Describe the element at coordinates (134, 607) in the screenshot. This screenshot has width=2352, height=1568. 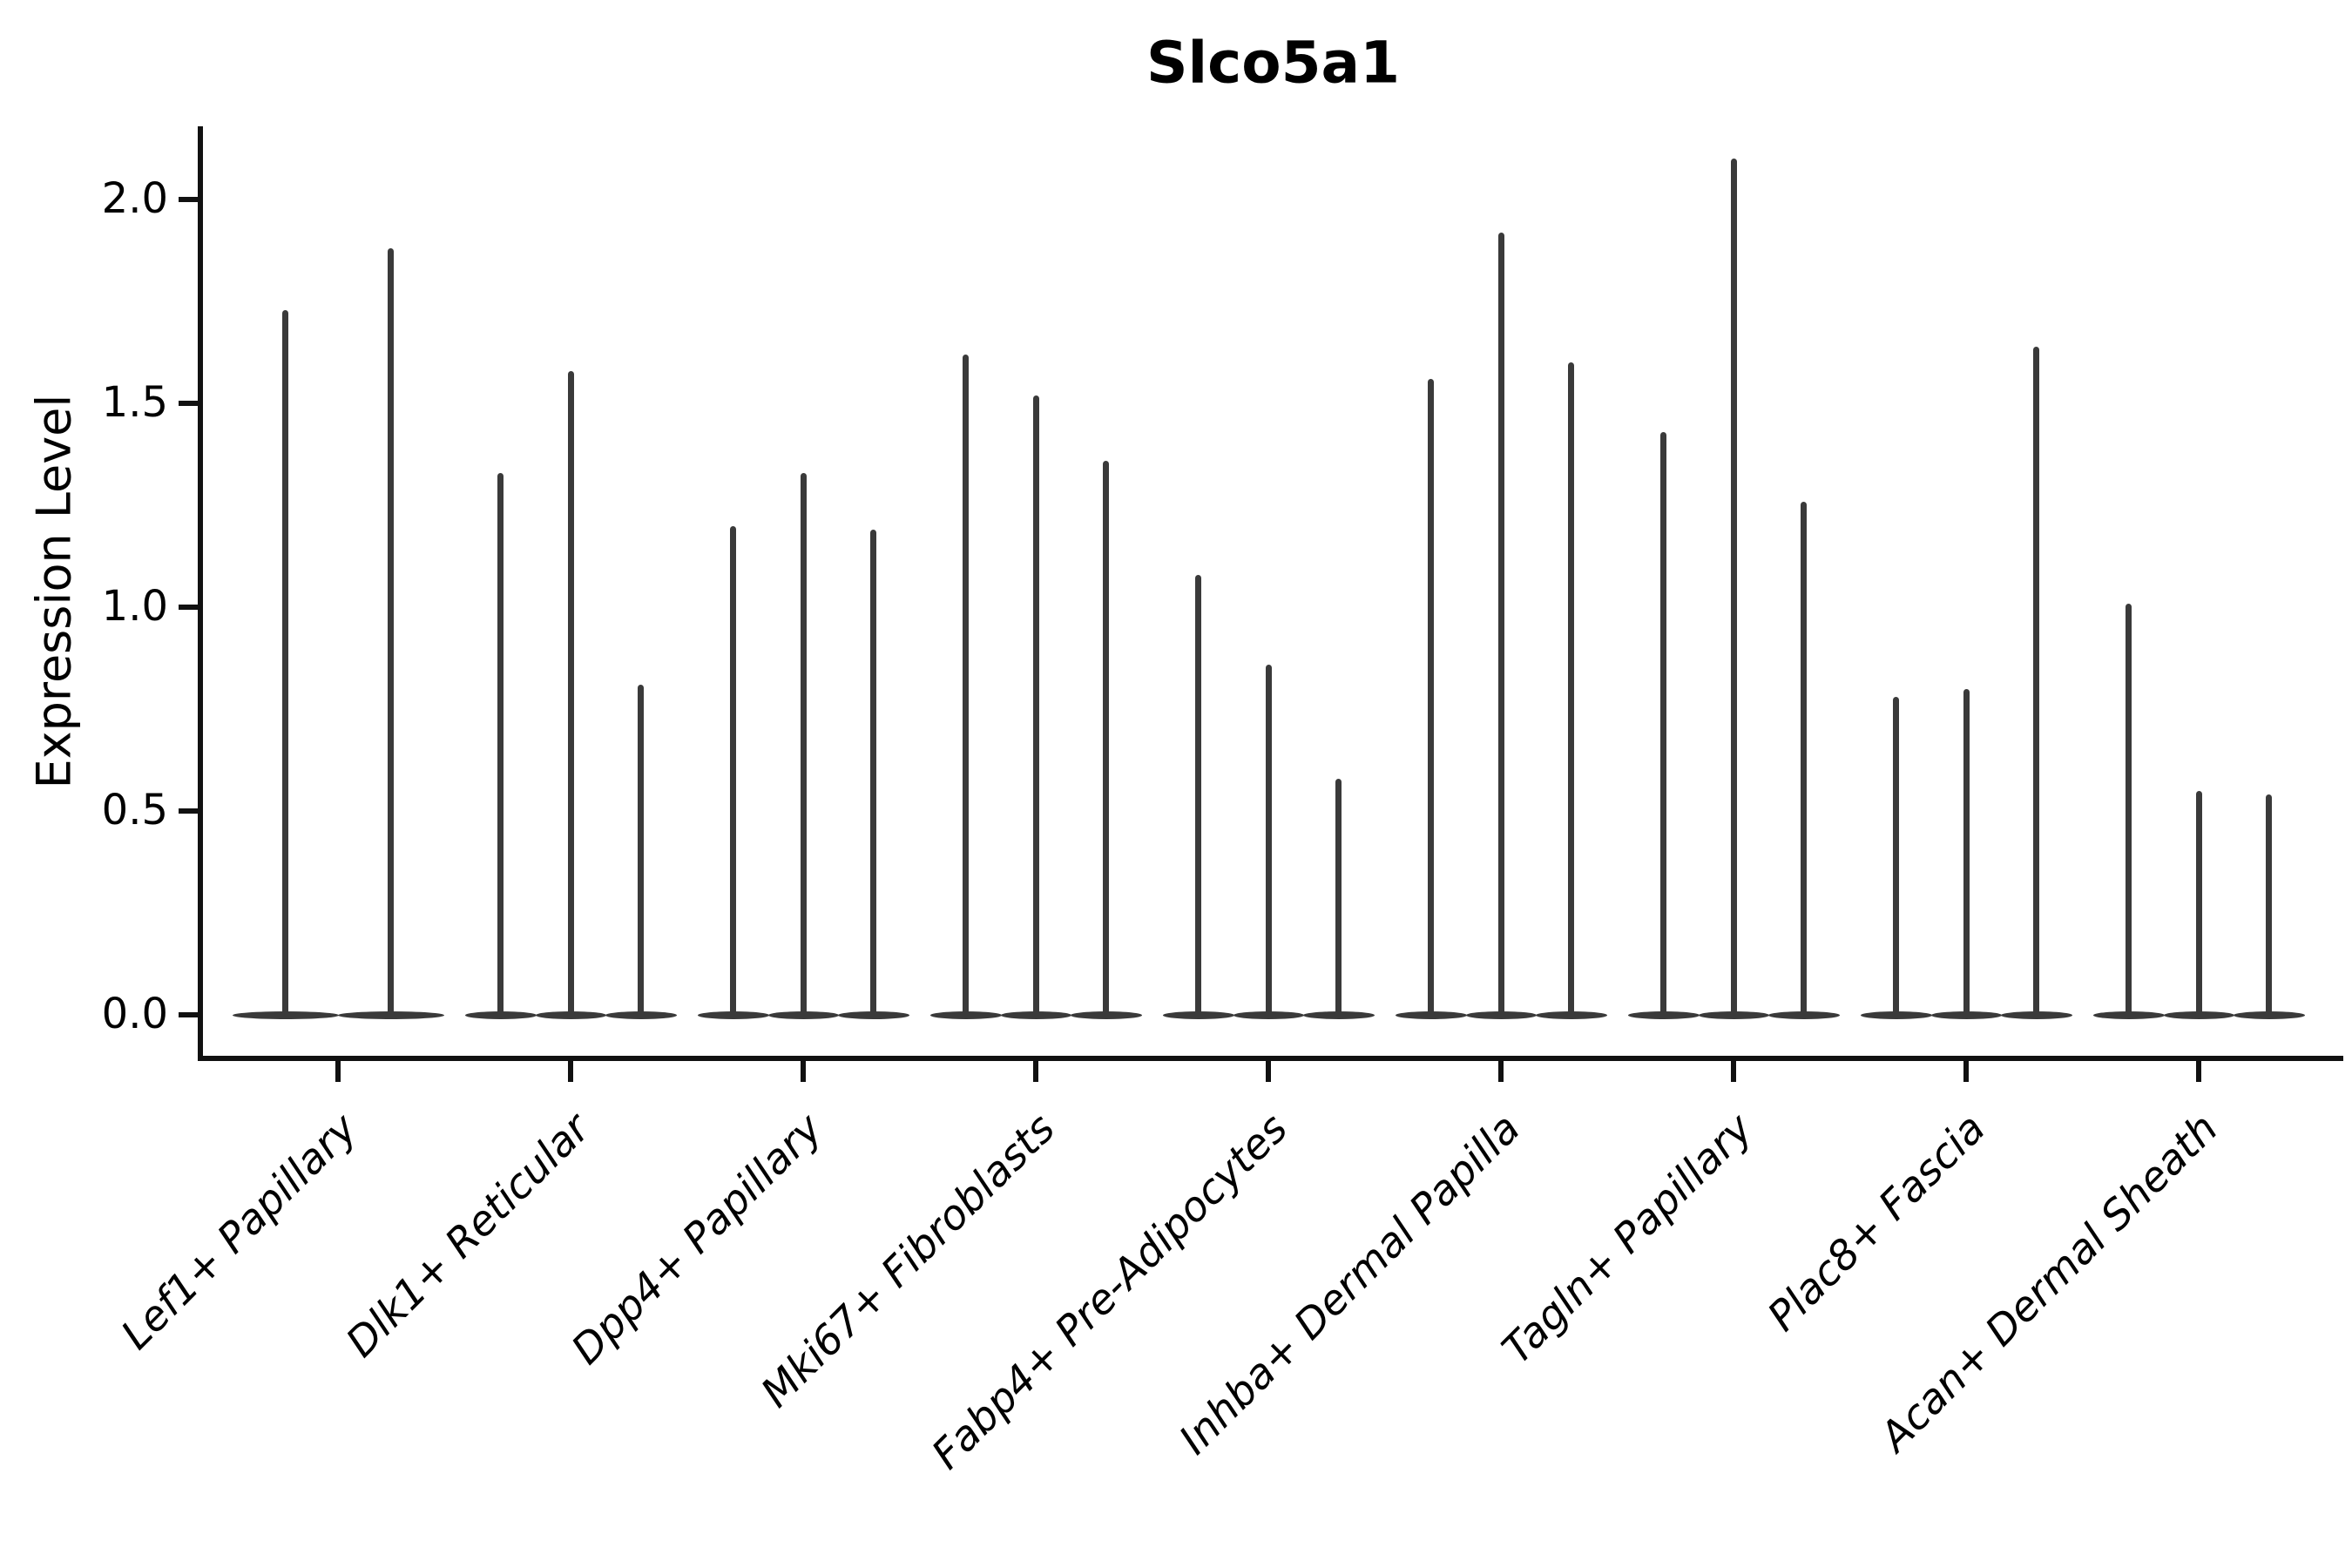
I see `y-tick-label: 1.0` at that location.